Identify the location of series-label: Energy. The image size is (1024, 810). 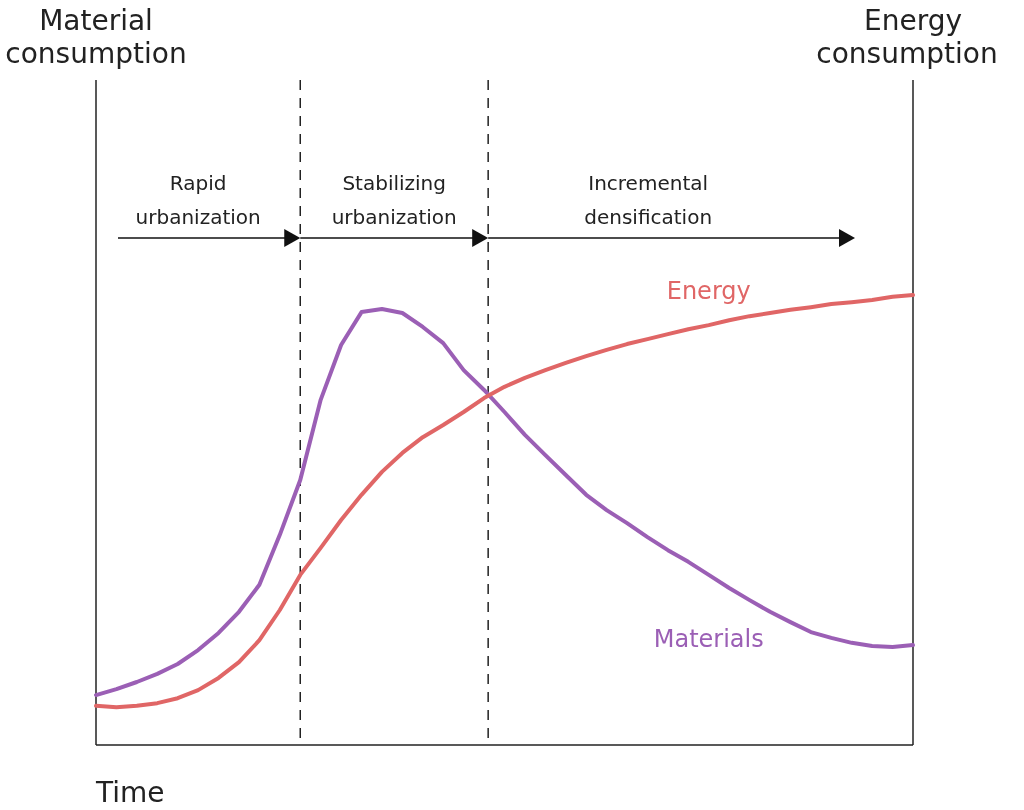
(708, 291).